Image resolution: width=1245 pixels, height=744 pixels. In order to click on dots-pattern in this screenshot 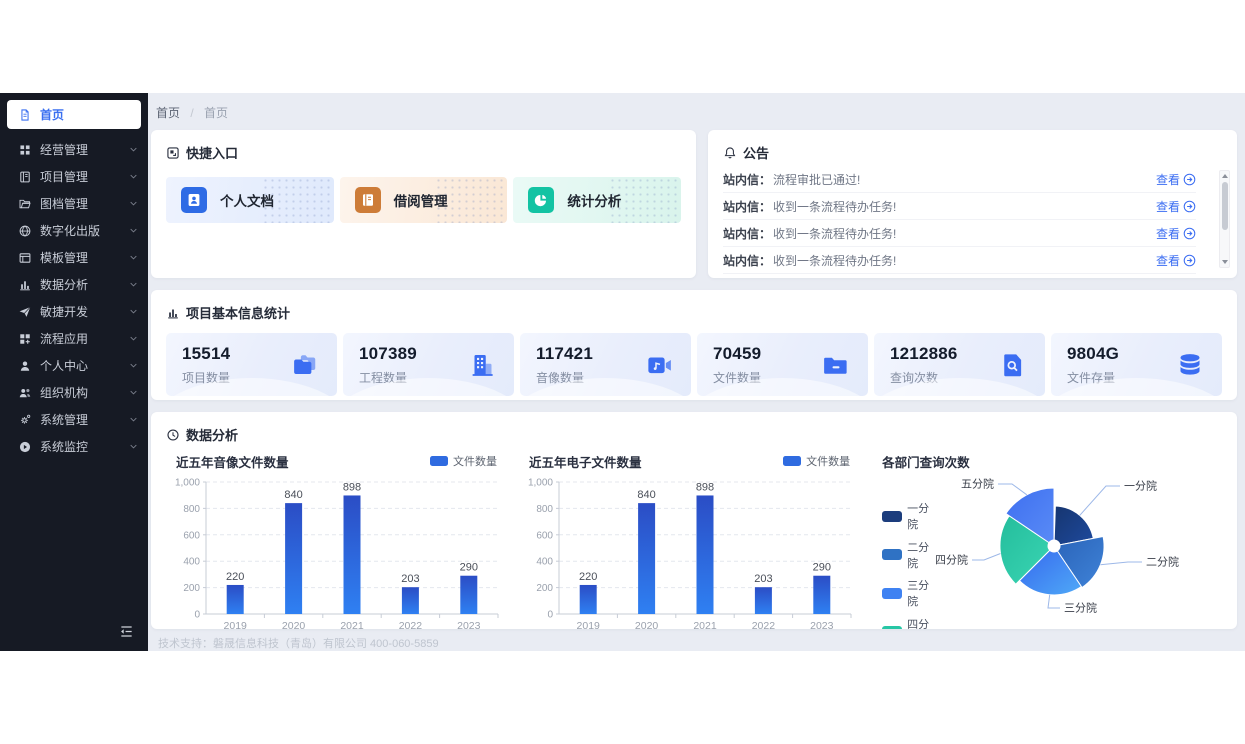, I will do `click(297, 200)`.